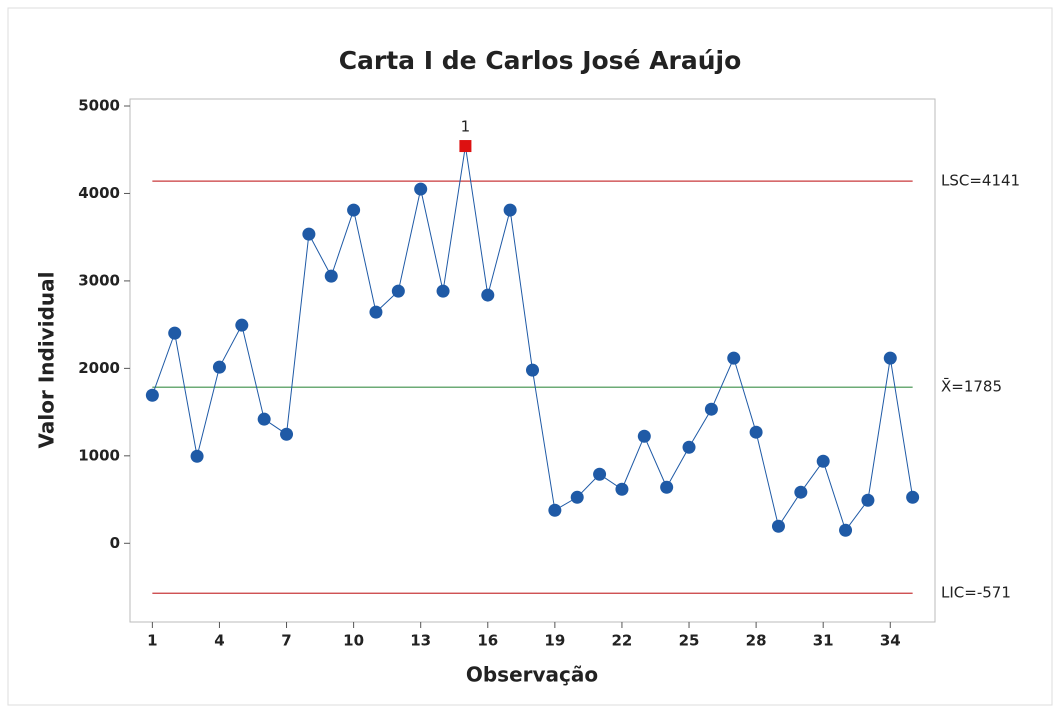 The image size is (1060, 717). What do you see at coordinates (99, 368) in the screenshot?
I see `y-tick-label: 2000` at bounding box center [99, 368].